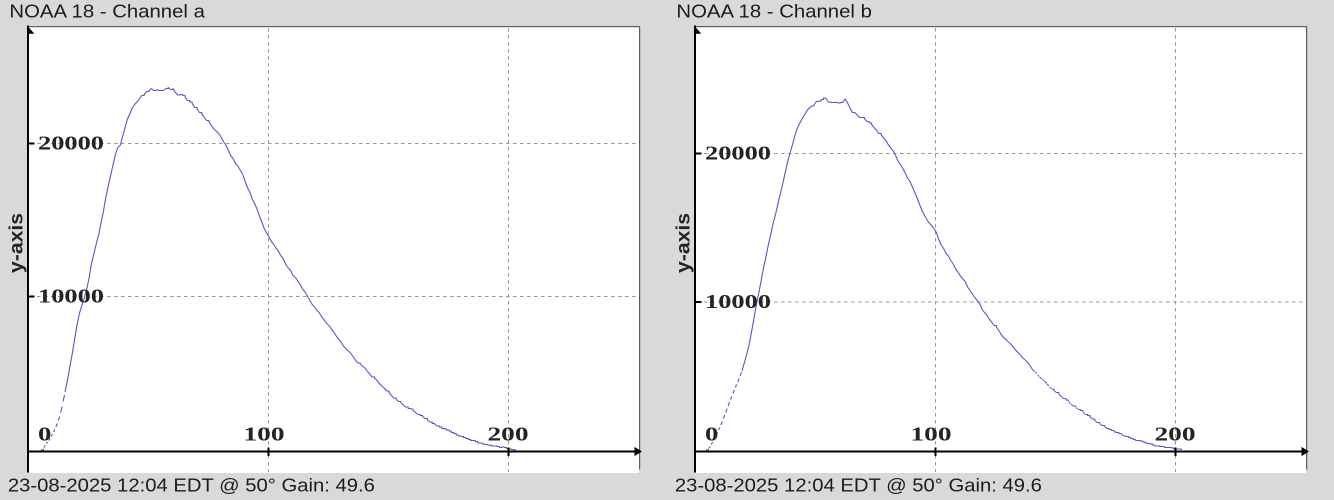 The height and width of the screenshot is (500, 1334). What do you see at coordinates (107, 12) in the screenshot?
I see `svg-text: NOAA 18 - Channel a` at bounding box center [107, 12].